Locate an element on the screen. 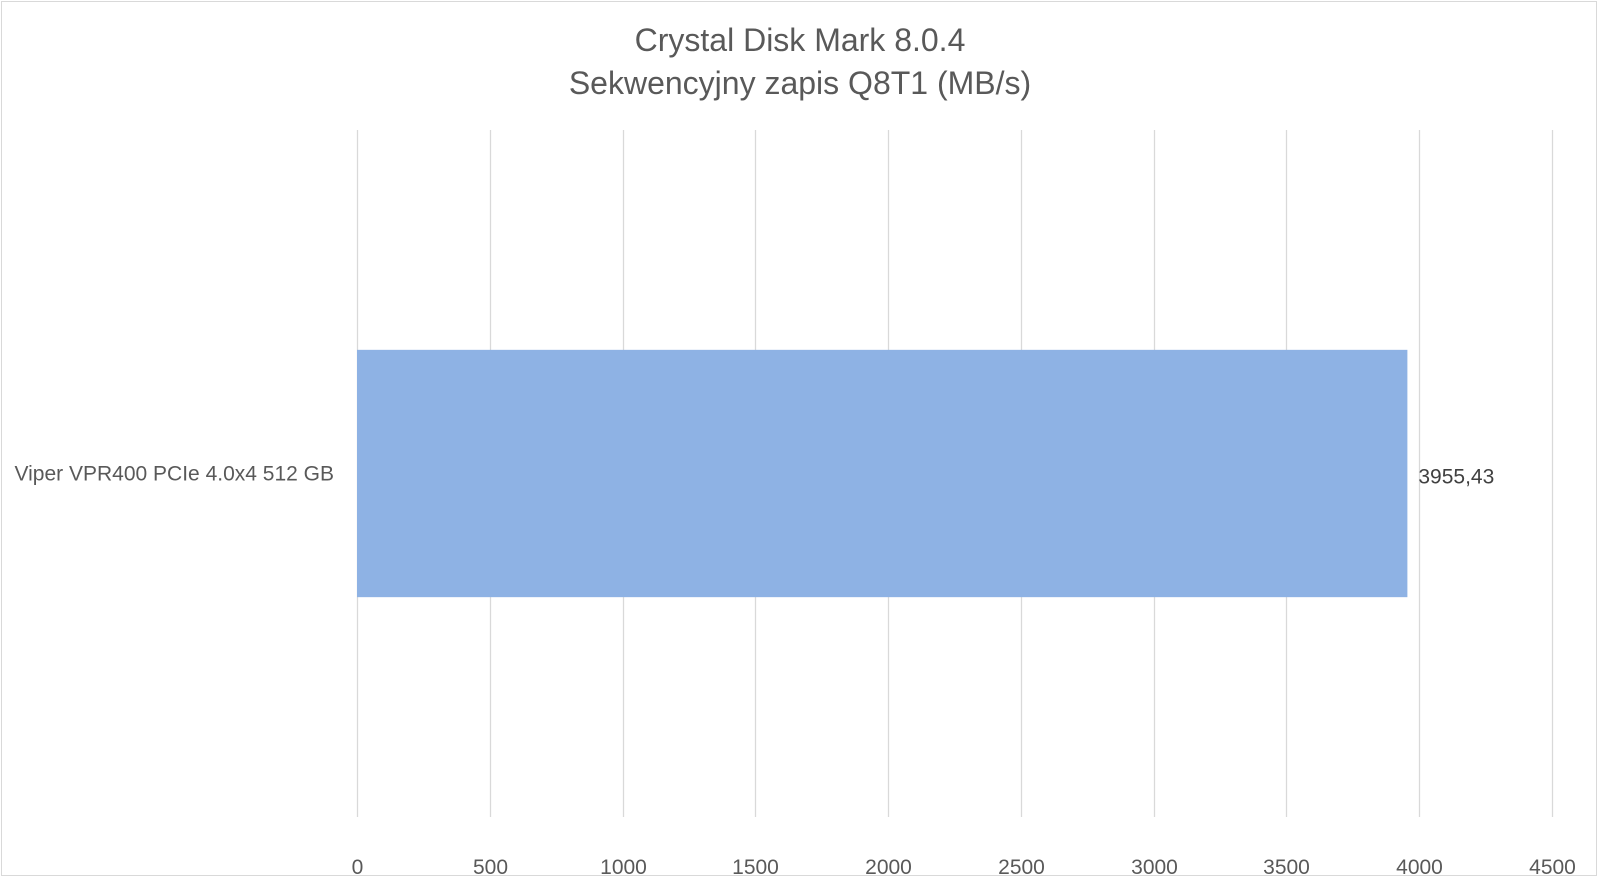 This screenshot has width=1600, height=895. data-label-0: 3955,43 is located at coordinates (1456, 477).